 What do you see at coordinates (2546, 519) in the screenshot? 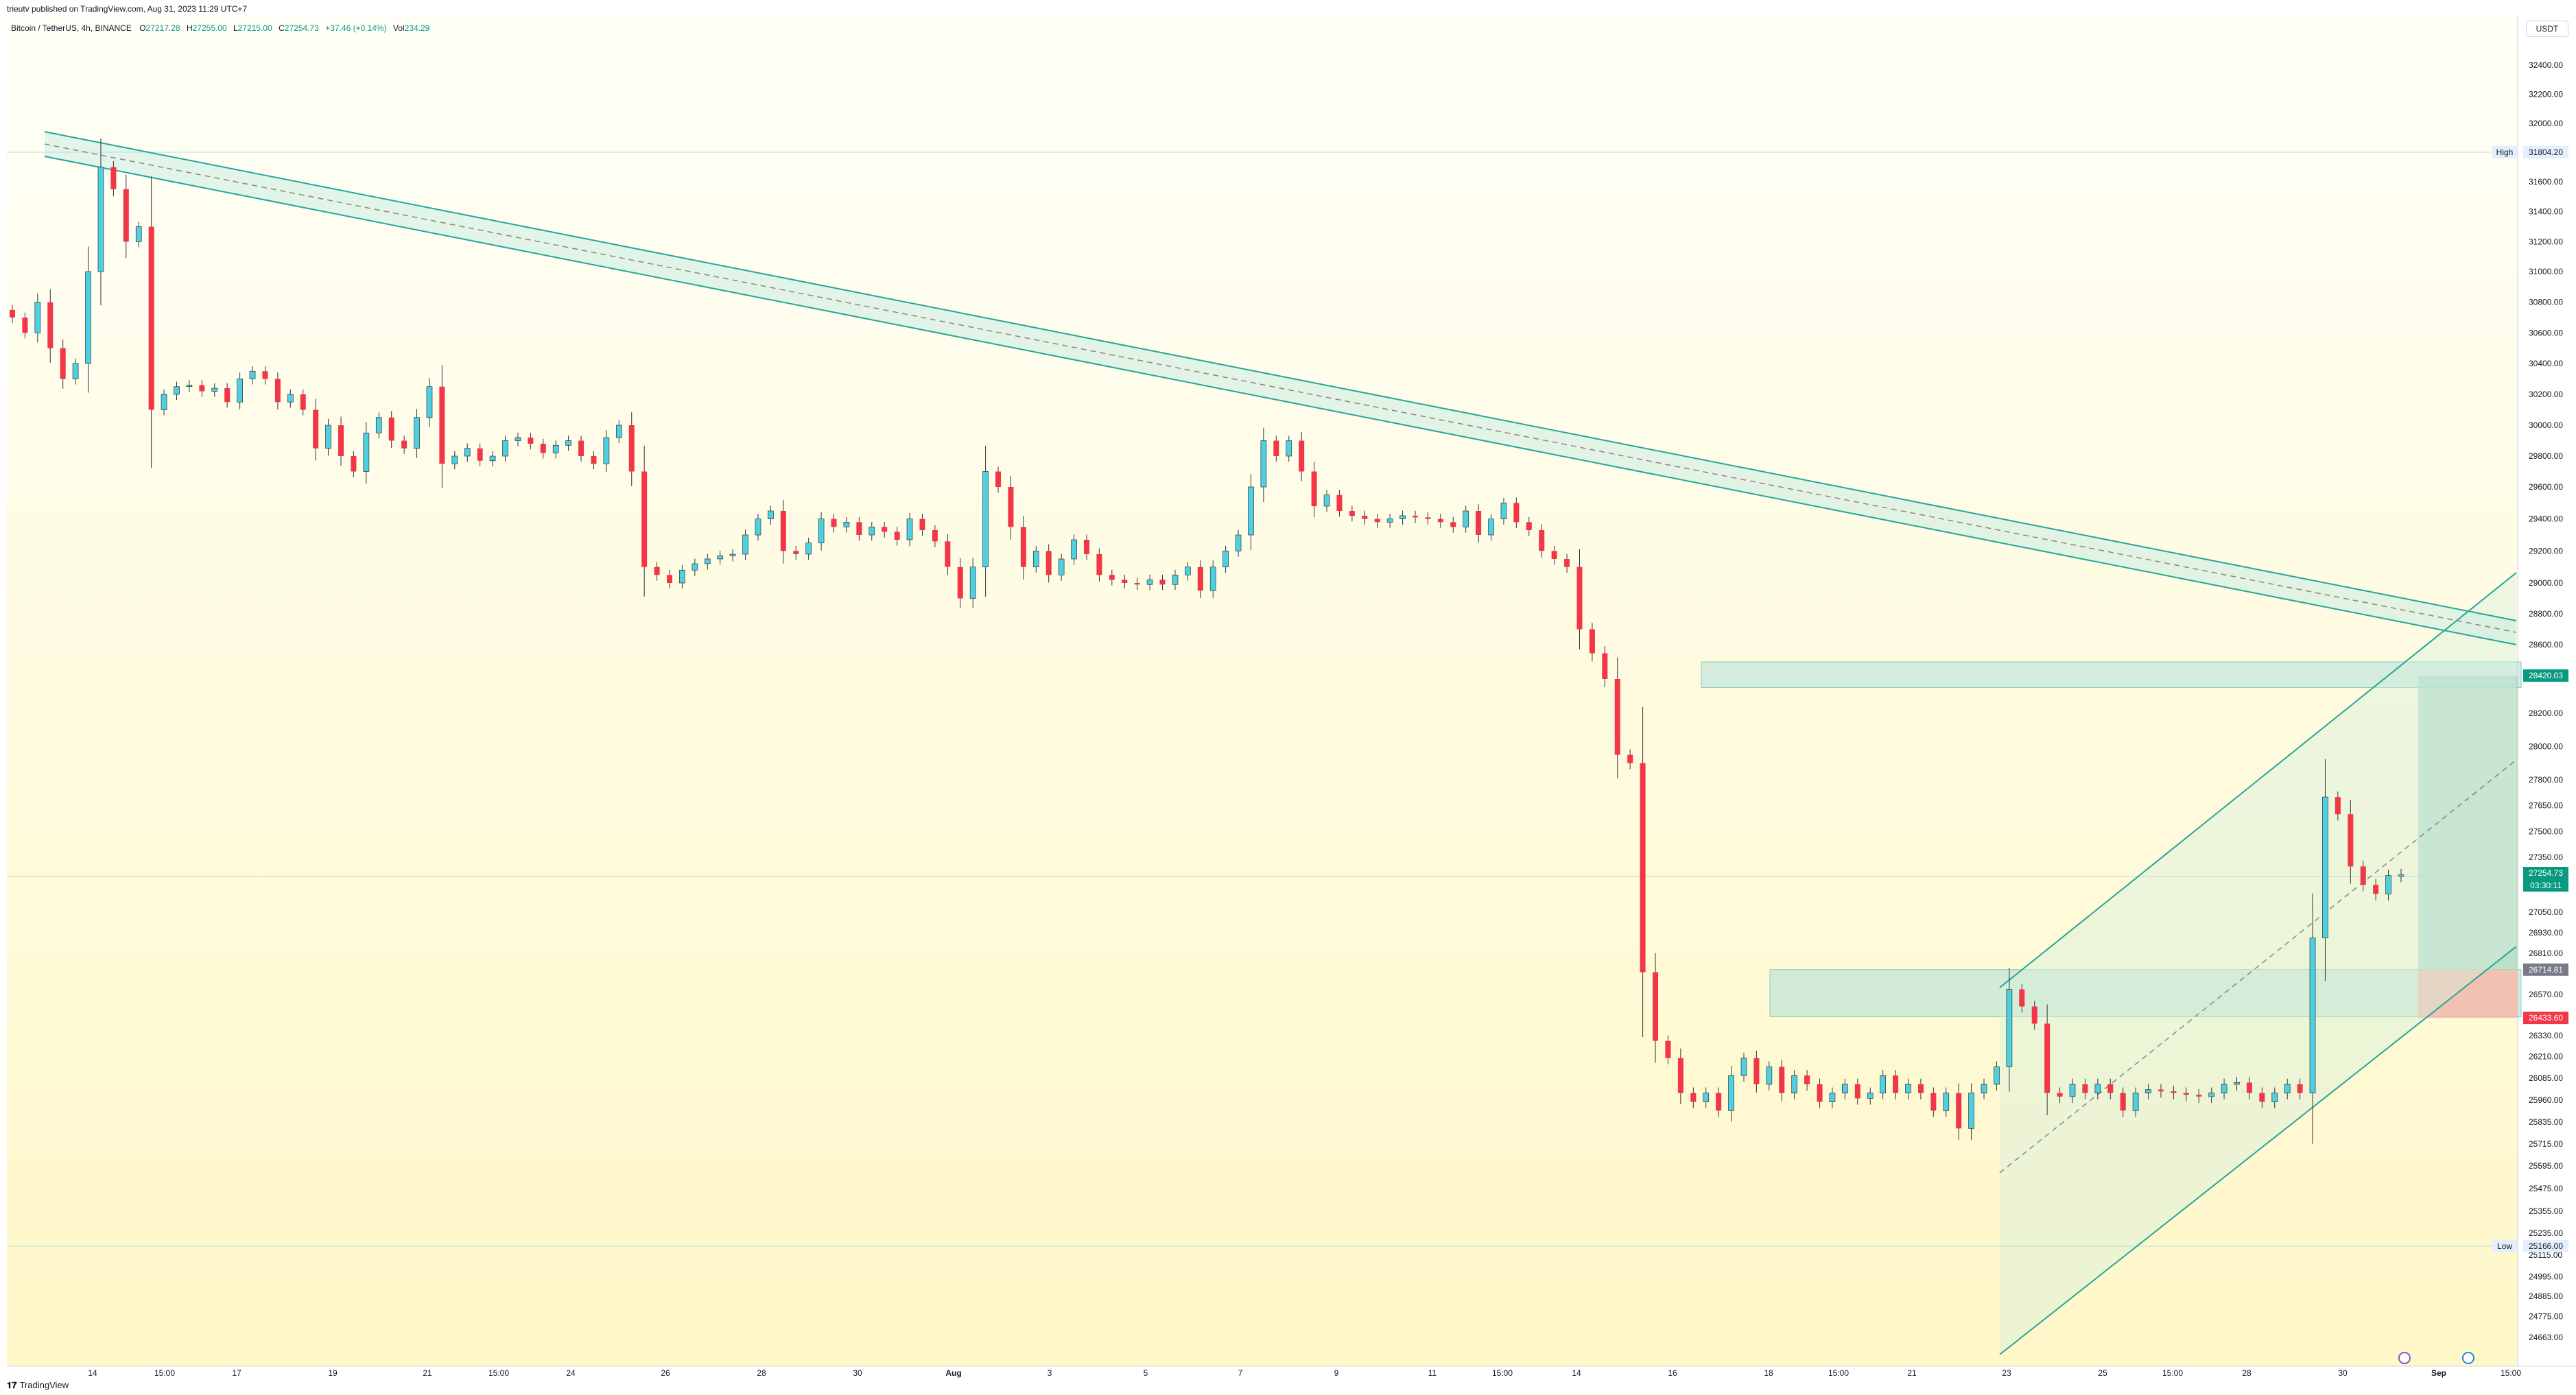
I see `price-tick-label: 29400.00` at bounding box center [2546, 519].